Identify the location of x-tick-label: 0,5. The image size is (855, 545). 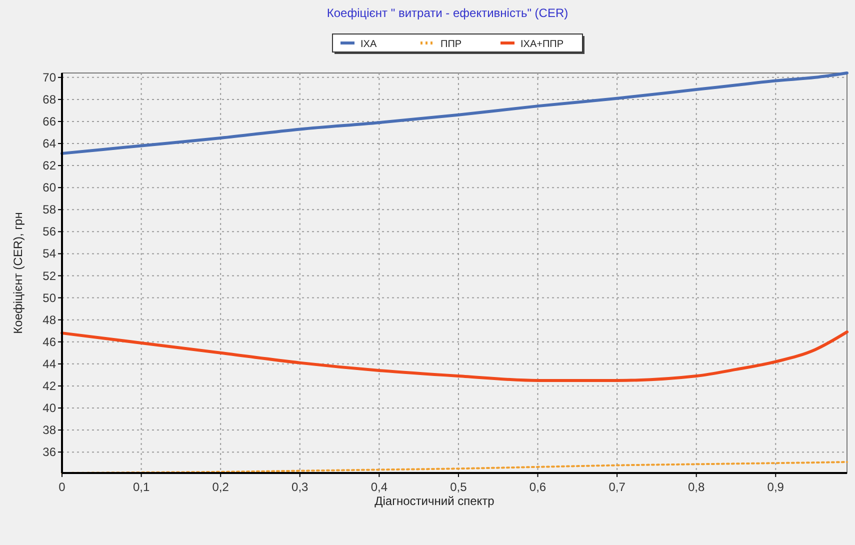
(459, 487).